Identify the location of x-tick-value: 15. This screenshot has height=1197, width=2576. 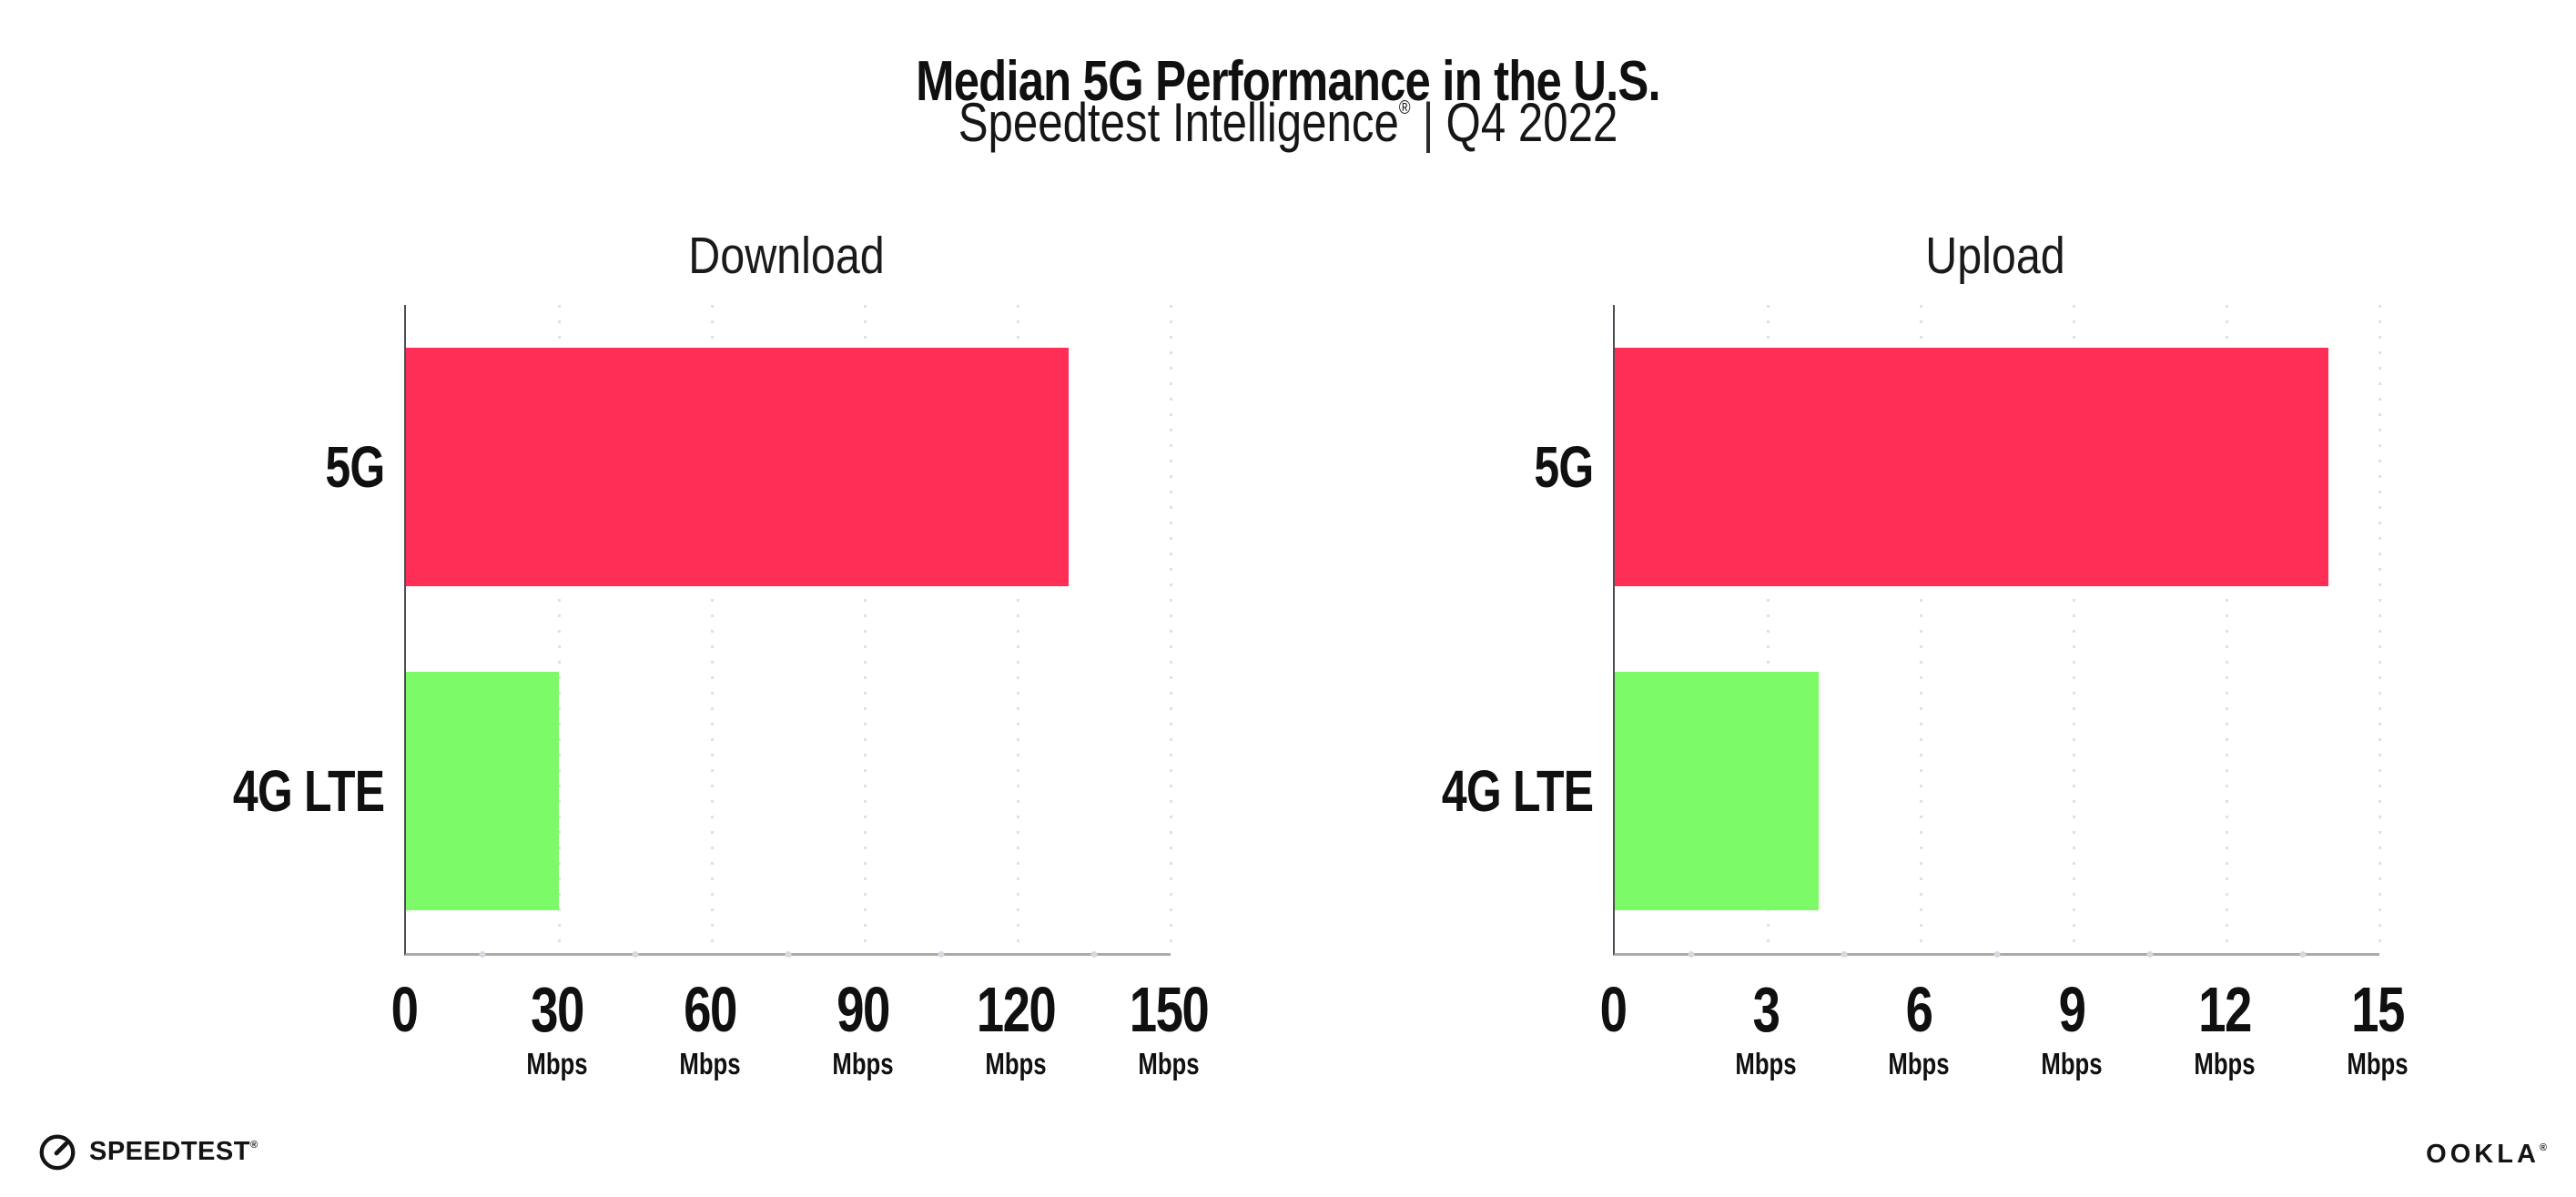
(2378, 1010).